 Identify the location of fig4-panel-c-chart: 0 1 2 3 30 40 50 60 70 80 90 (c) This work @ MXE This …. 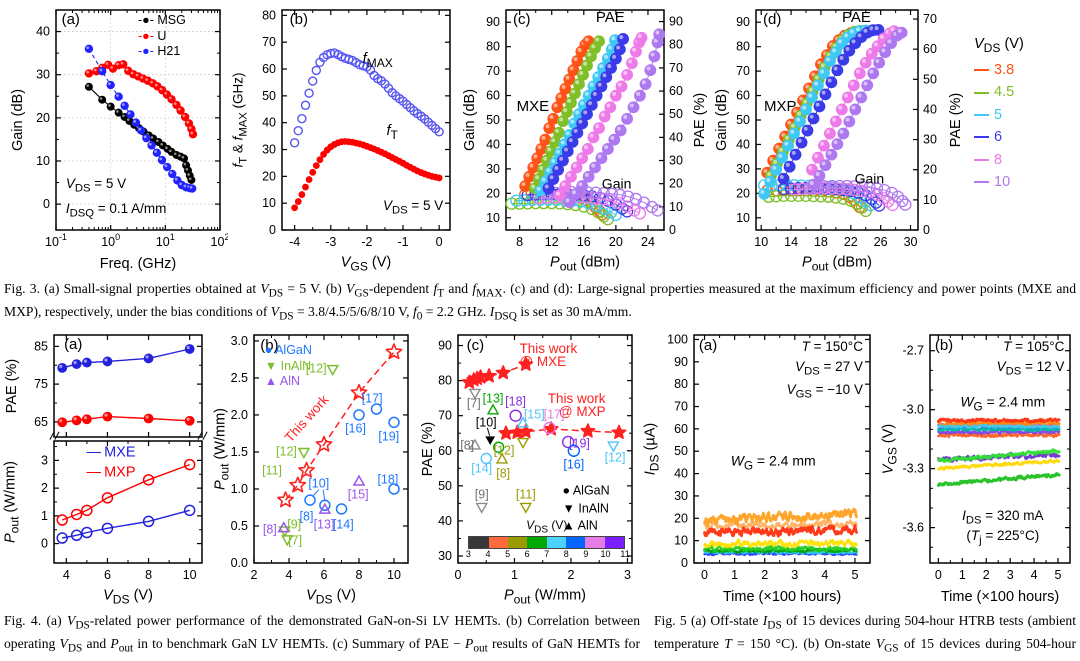
(528, 468).